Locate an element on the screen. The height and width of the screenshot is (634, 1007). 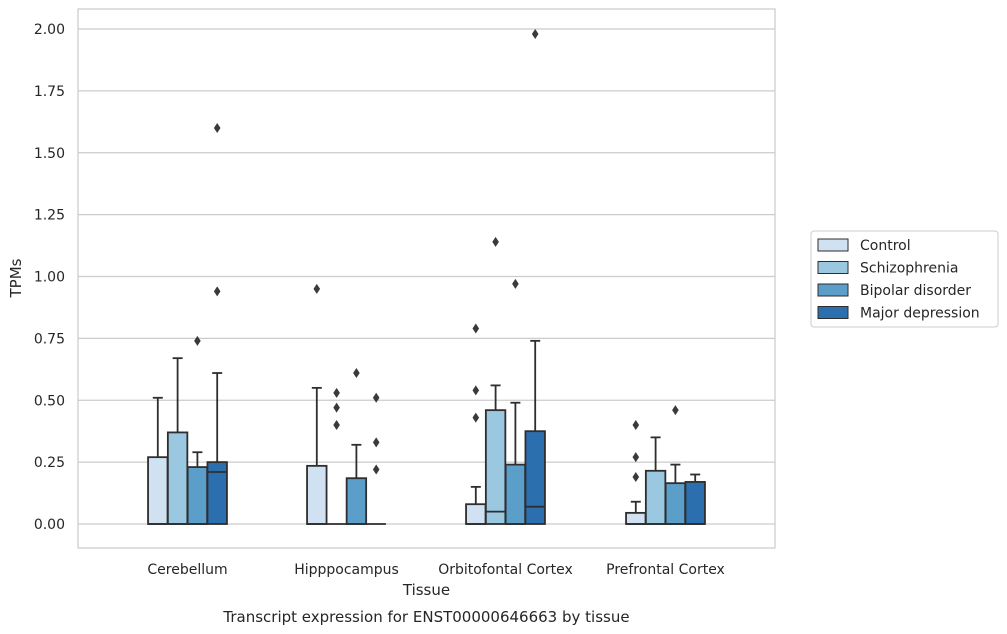
x-axis-label: Tissue is located at coordinates (426, 590).